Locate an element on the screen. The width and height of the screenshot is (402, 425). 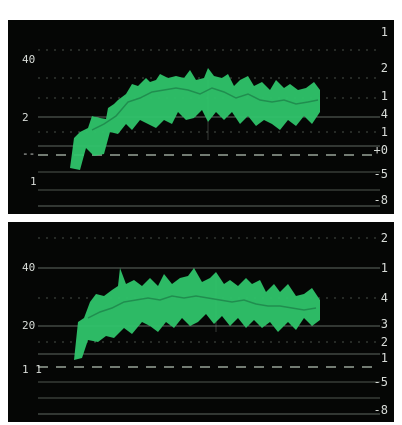
left-label-middle: 20 is located at coordinates (29, 325).